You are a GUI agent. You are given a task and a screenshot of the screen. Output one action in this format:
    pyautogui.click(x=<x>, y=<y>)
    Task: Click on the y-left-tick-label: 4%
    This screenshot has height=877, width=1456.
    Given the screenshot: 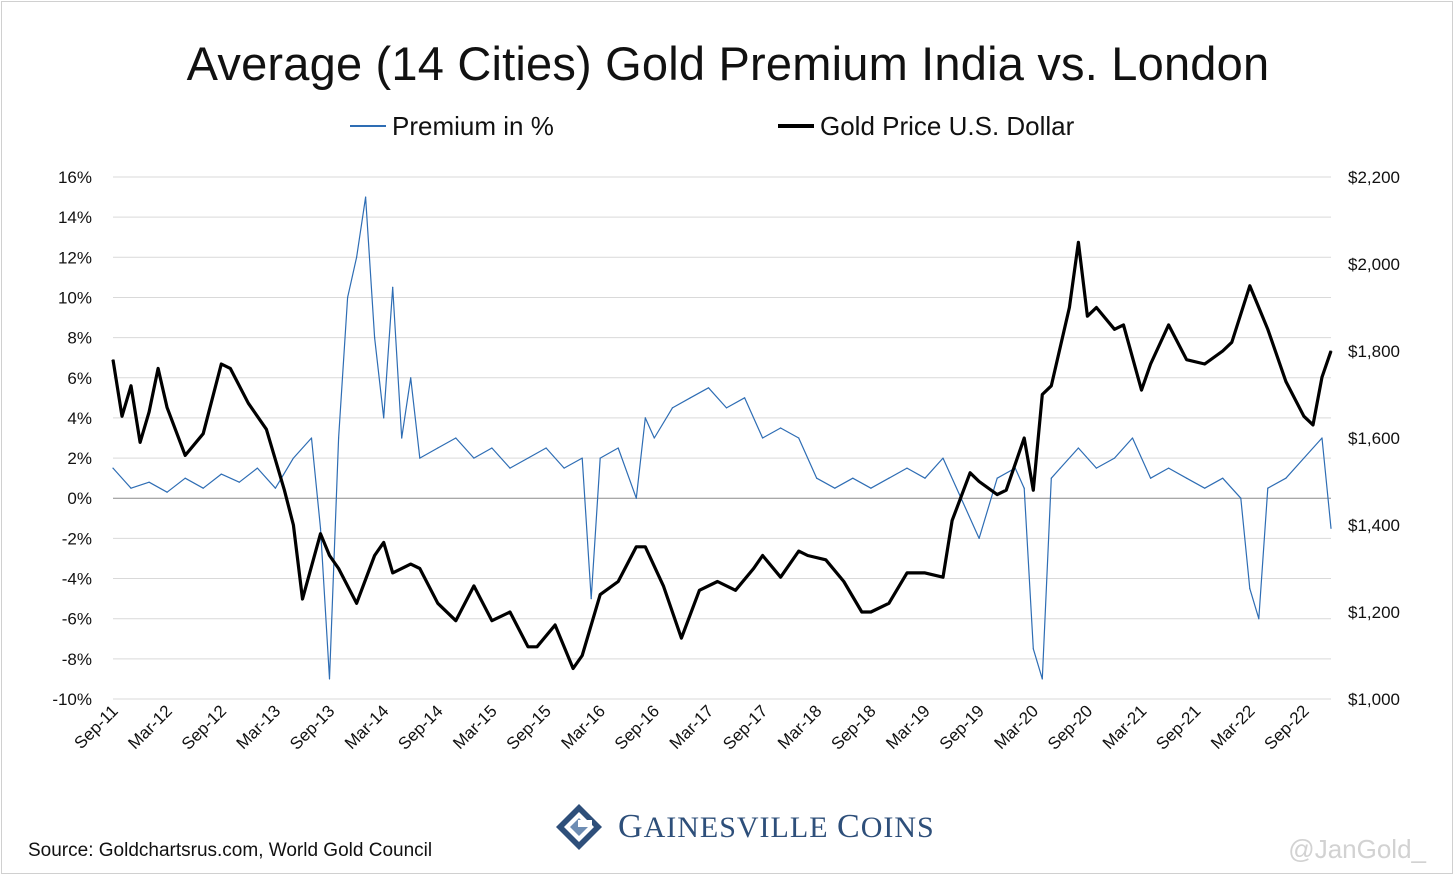 What is the action you would take?
    pyautogui.click(x=79, y=418)
    